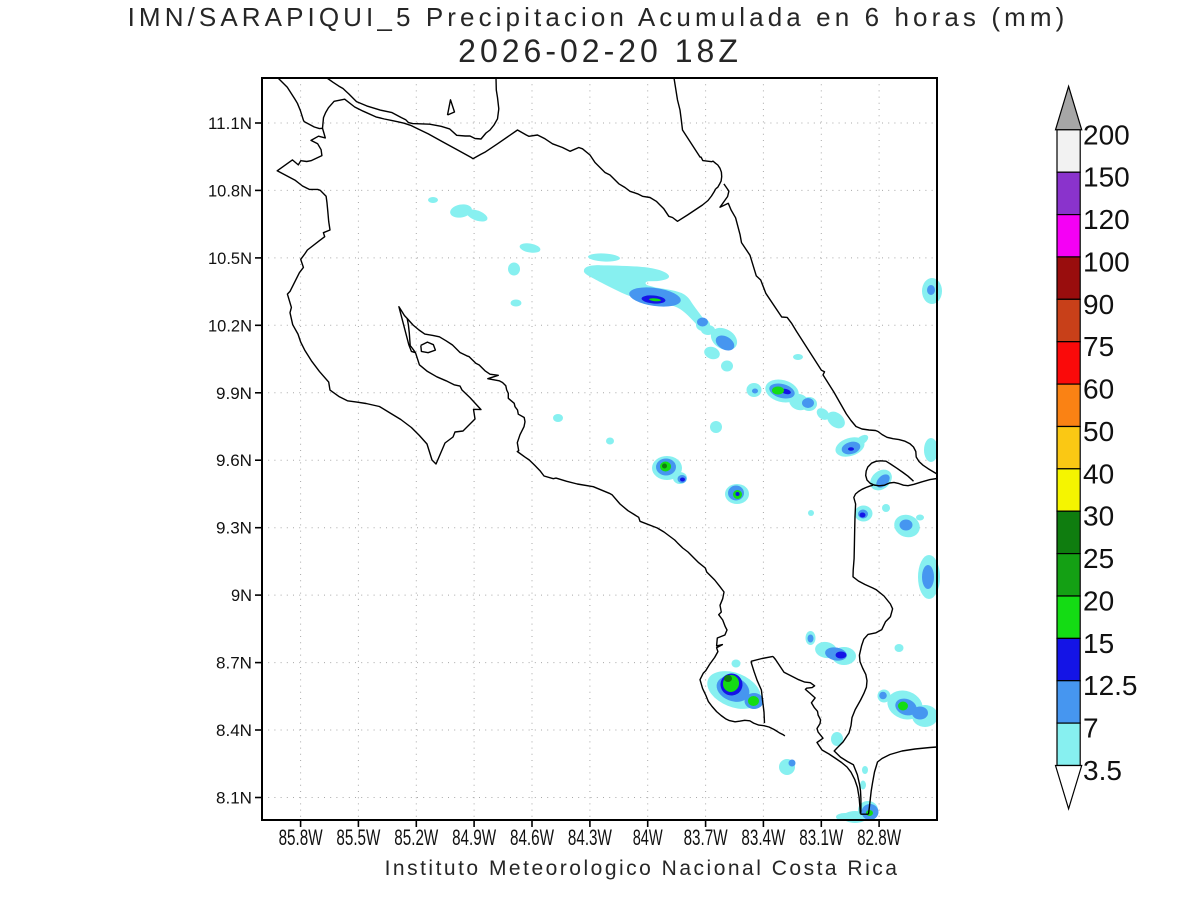  I want to click on svg-text: 84.3W, so click(590, 837).